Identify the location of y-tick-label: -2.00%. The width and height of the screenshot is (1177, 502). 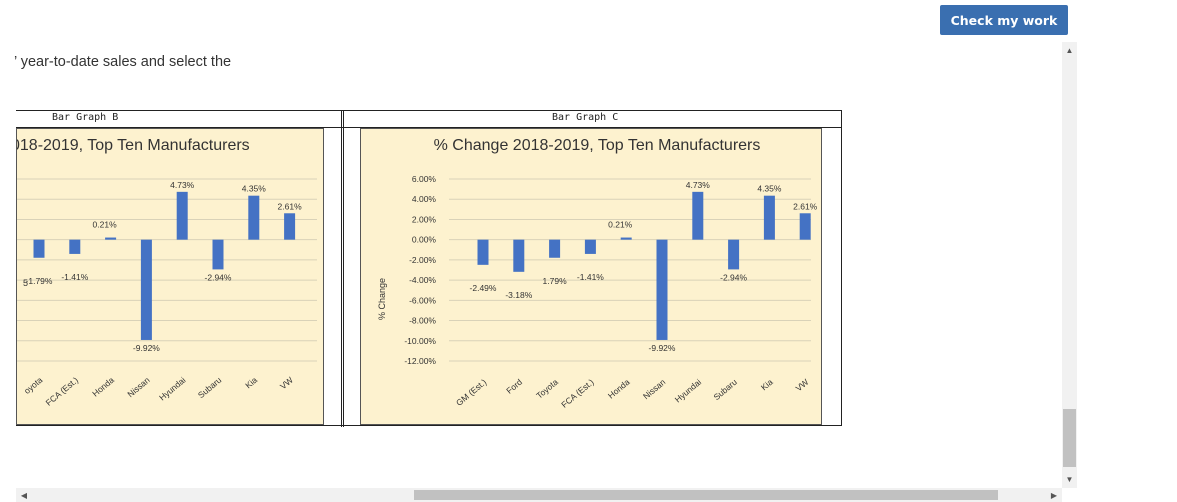
(422, 260).